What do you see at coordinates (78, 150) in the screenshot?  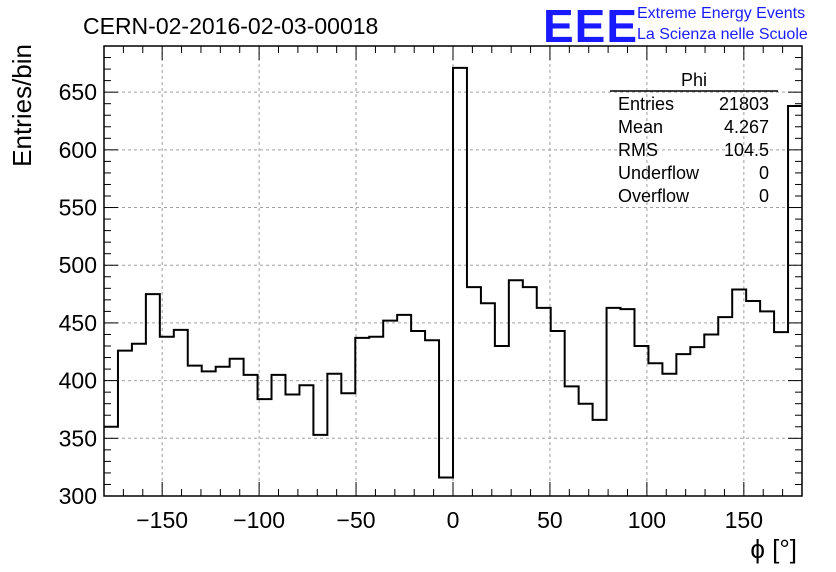 I see `y-tick-label: 600` at bounding box center [78, 150].